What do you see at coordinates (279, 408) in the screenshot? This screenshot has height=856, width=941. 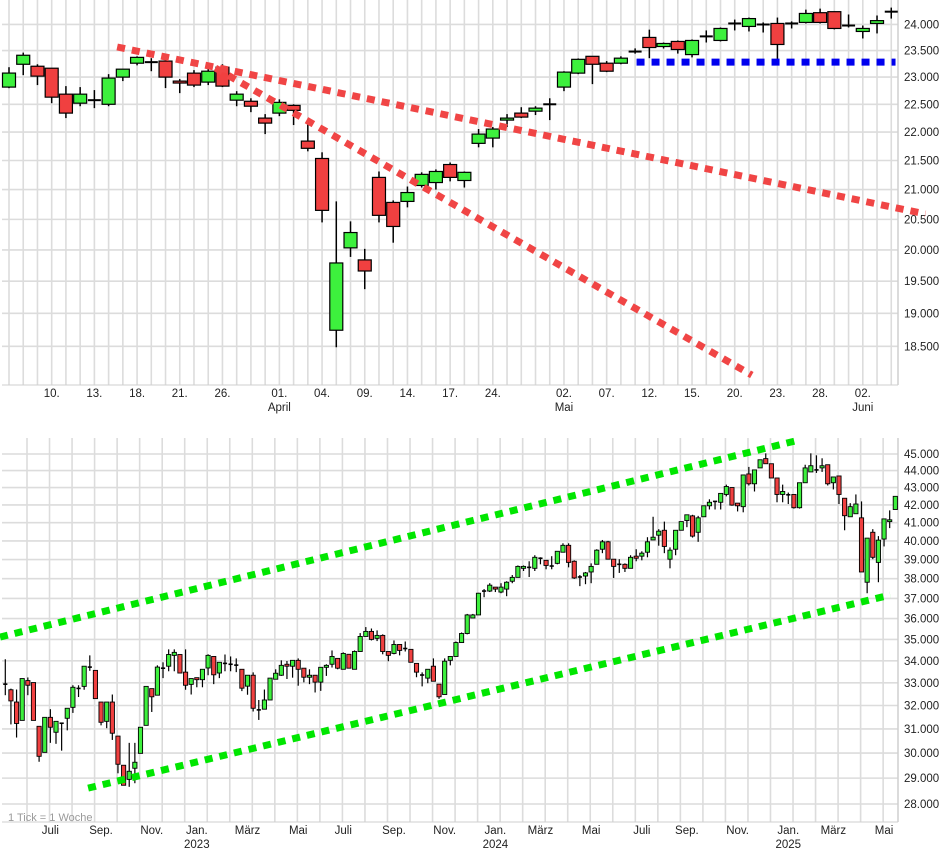 I see `x-tick-sublabel: April` at bounding box center [279, 408].